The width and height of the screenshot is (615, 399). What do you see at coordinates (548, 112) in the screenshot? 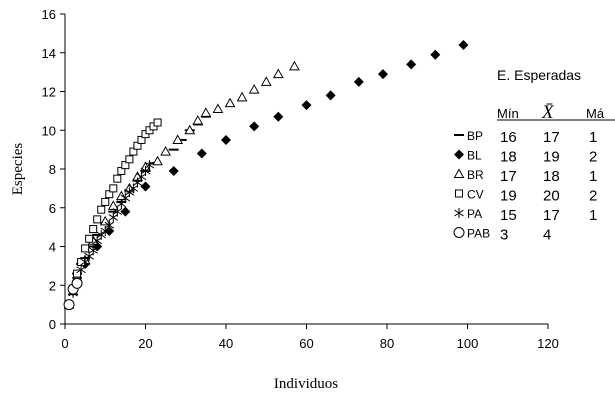
I see `table-header-cell: X̄` at bounding box center [548, 112].